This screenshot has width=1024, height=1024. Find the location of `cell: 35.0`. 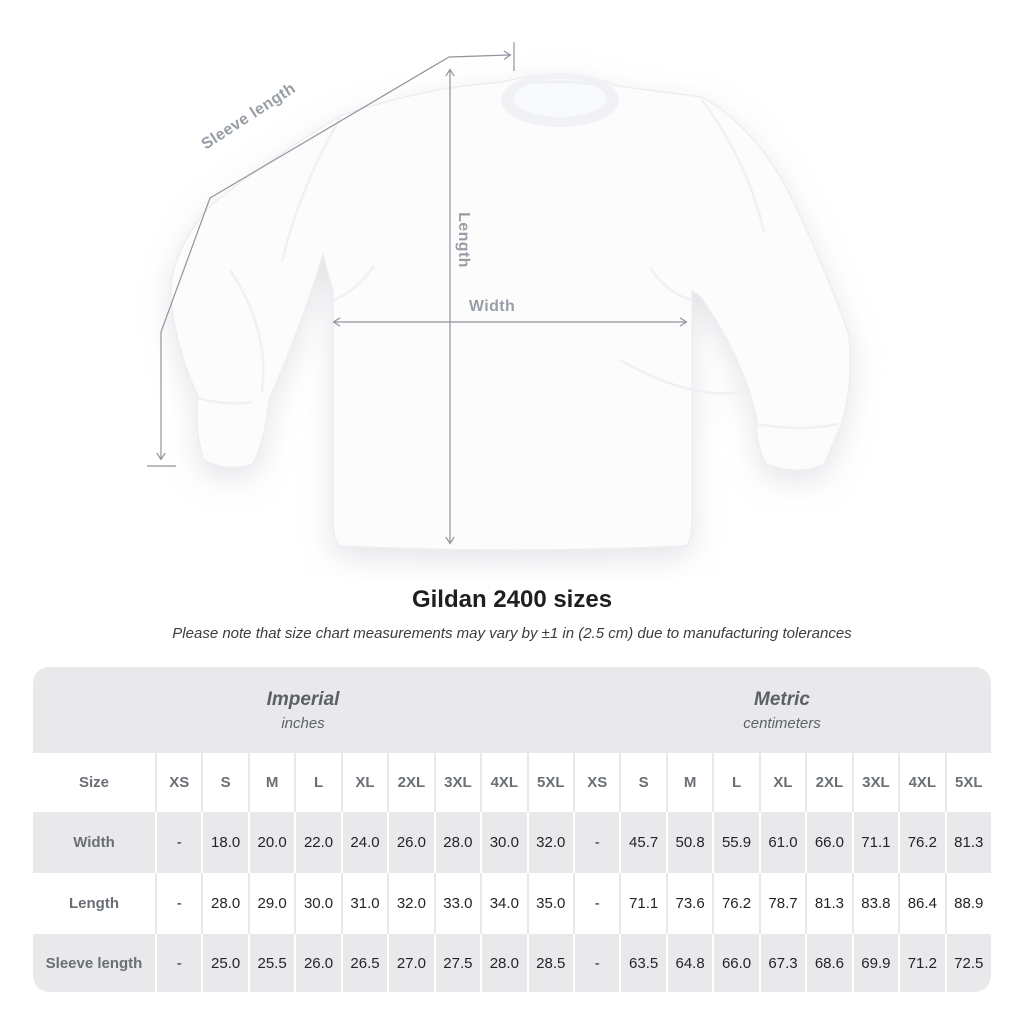

cell: 35.0 is located at coordinates (549, 903).